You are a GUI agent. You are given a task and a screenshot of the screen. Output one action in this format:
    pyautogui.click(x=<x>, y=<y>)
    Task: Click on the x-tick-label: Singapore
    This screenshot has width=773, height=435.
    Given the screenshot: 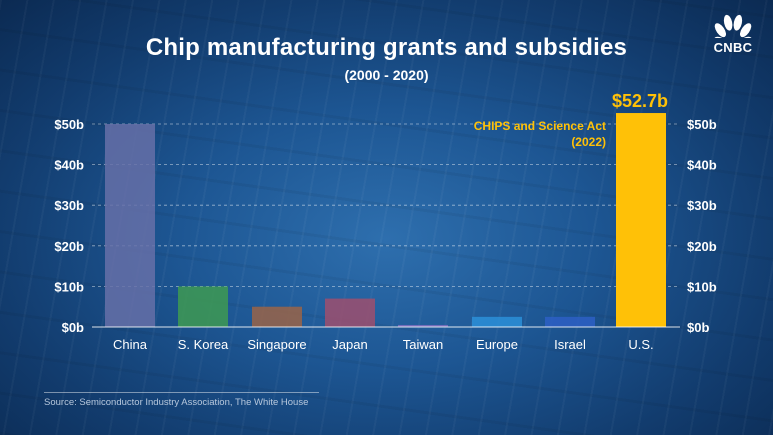 What is the action you would take?
    pyautogui.click(x=276, y=344)
    